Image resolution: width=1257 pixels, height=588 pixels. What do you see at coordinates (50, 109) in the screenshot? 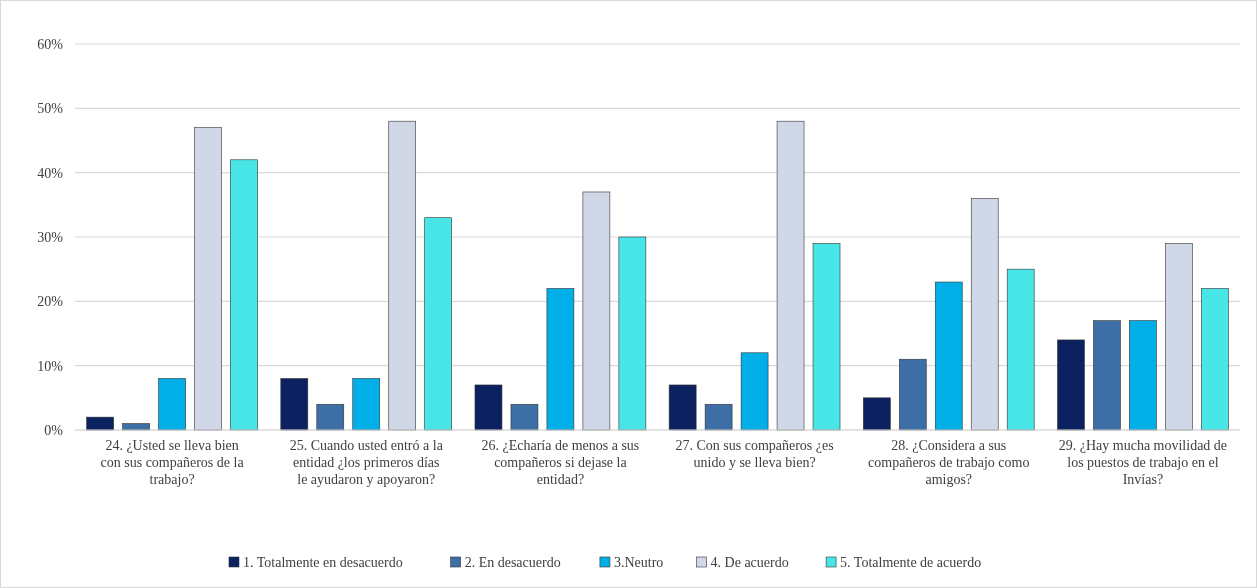
I see `y-tick-label: 50%` at bounding box center [50, 109].